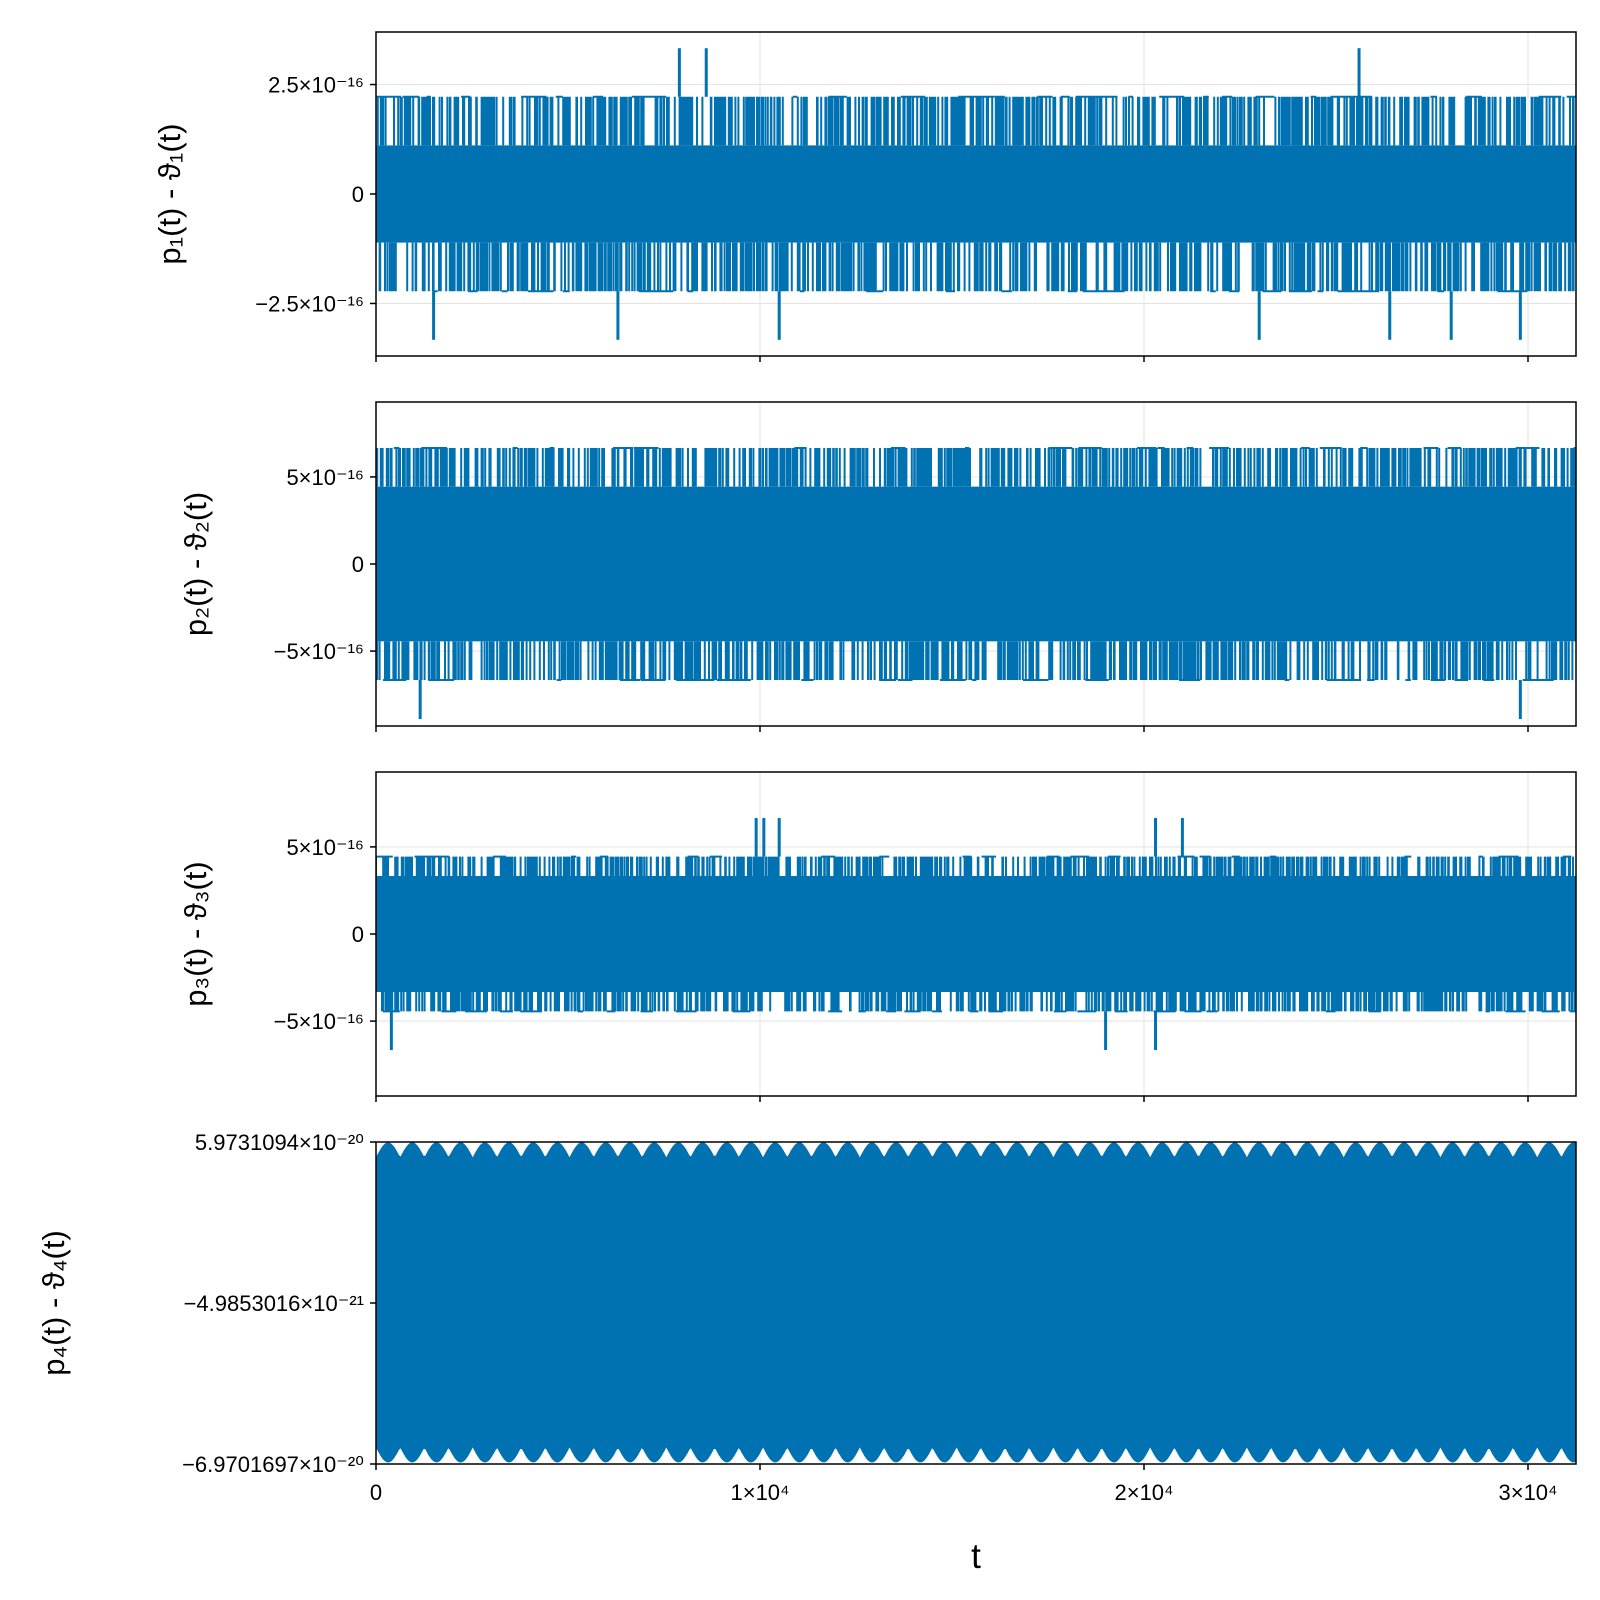 The image size is (1600, 1600). What do you see at coordinates (759, 1492) in the screenshot?
I see `x-tick-label: 1×10⁴` at bounding box center [759, 1492].